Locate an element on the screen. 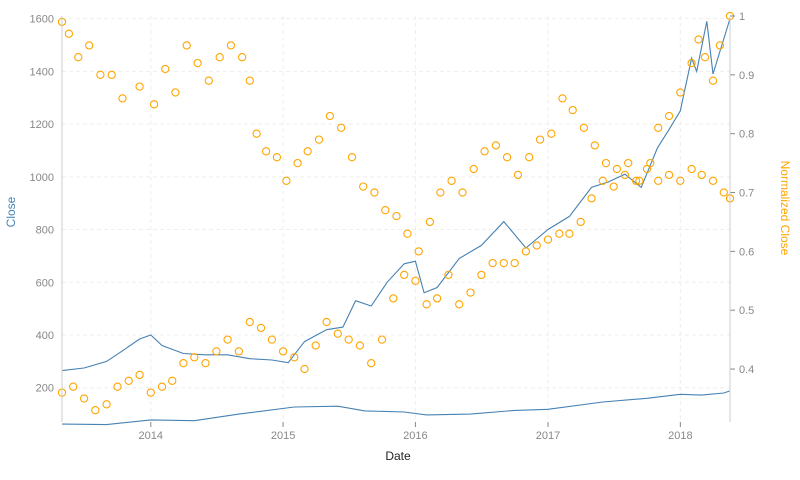 The height and width of the screenshot is (480, 800). y-left-tick-label: 200 is located at coordinates (45, 389).